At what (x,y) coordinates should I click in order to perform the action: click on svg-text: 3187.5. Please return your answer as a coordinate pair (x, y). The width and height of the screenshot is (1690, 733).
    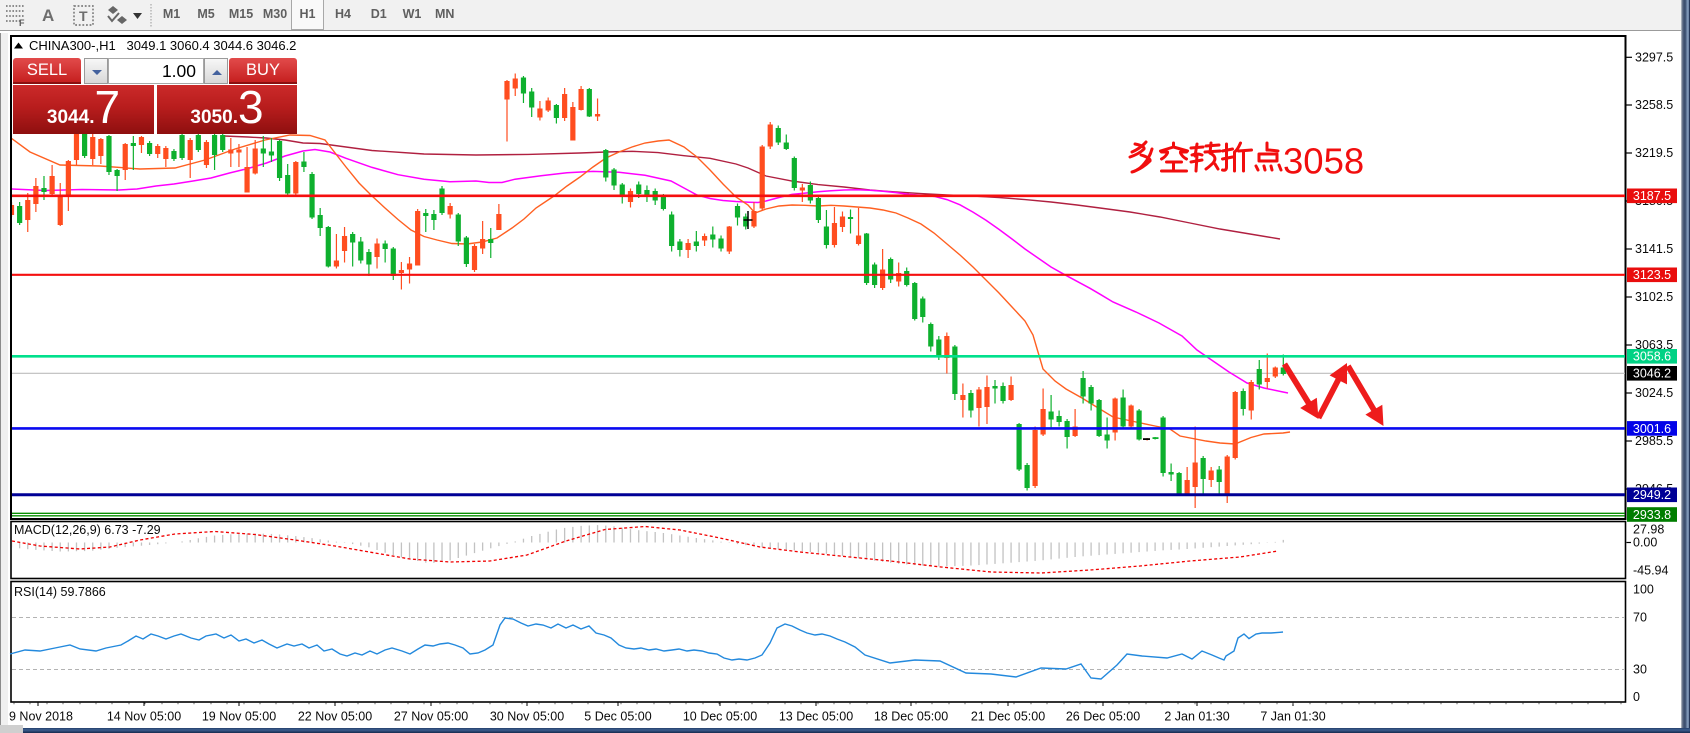
    Looking at the image, I should click on (1652, 196).